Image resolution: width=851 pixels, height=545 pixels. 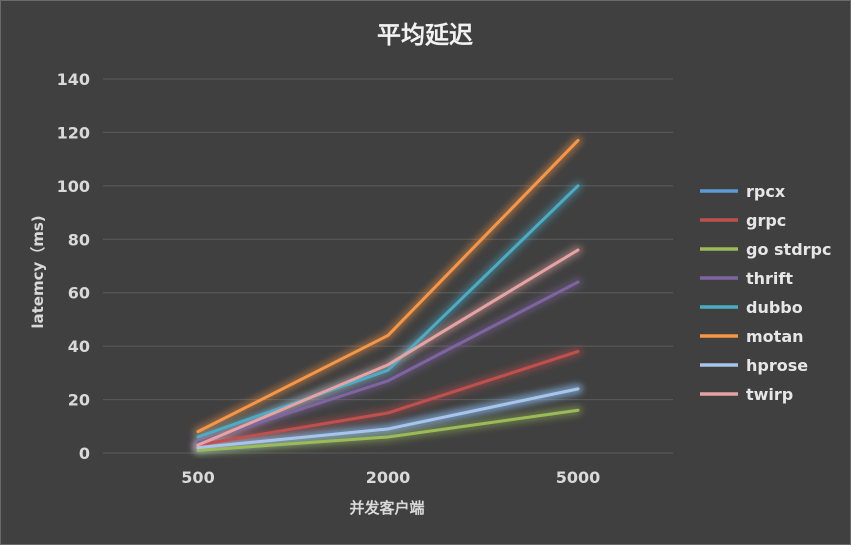 I want to click on legend-label: thrift, so click(x=769, y=278).